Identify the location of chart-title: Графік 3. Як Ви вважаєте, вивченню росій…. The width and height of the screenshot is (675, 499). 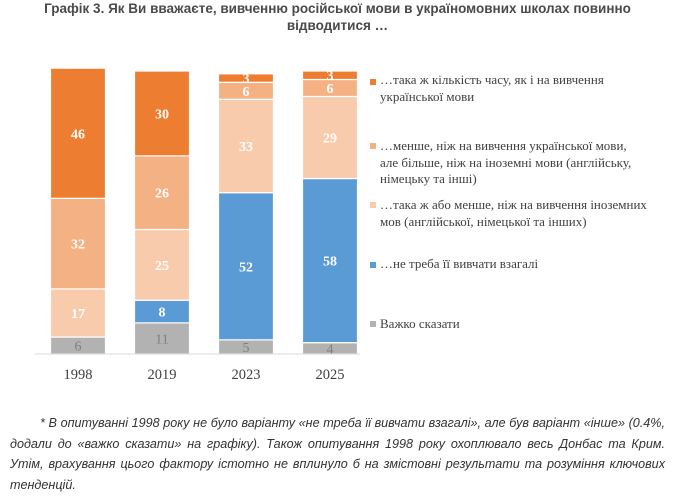
(337, 17).